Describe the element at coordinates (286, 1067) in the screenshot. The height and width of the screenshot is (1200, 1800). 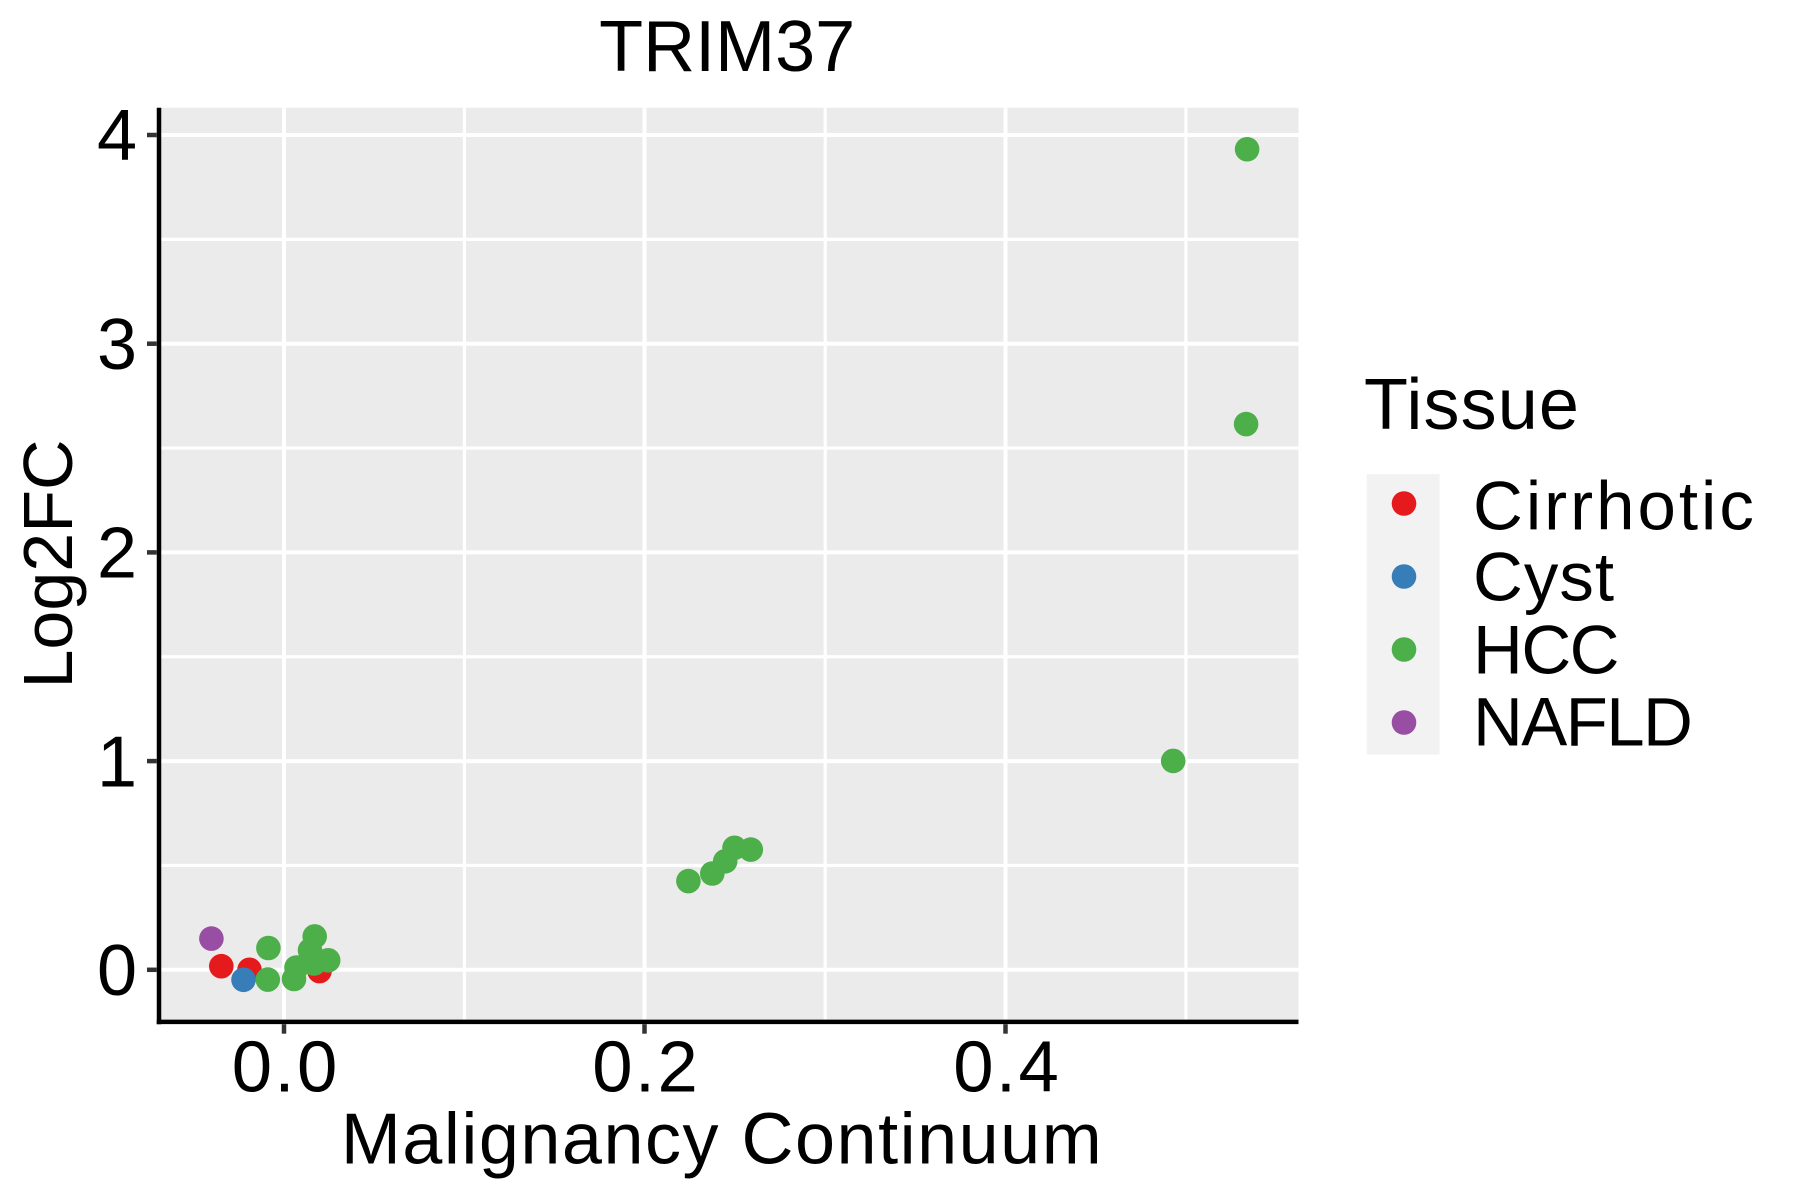
I see `svg-text: 0.0` at that location.